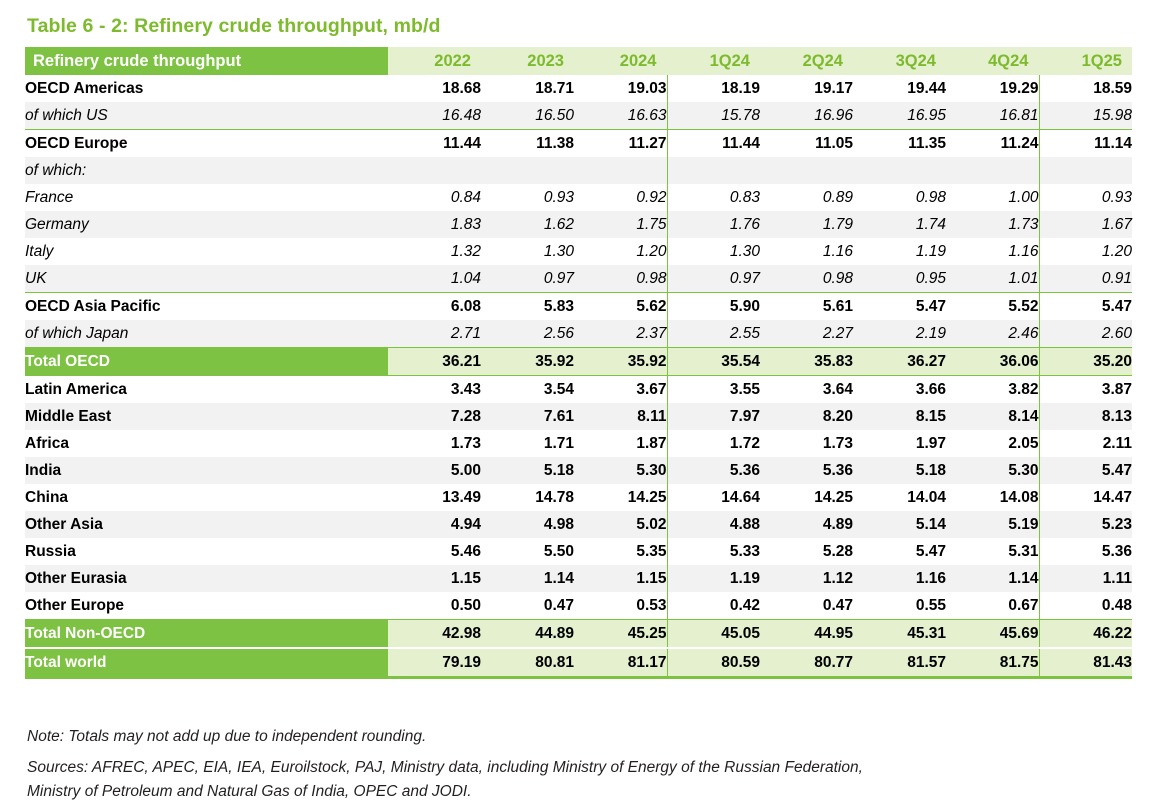  Describe the element at coordinates (899, 606) in the screenshot. I see `cell-3q24: 0.55` at that location.